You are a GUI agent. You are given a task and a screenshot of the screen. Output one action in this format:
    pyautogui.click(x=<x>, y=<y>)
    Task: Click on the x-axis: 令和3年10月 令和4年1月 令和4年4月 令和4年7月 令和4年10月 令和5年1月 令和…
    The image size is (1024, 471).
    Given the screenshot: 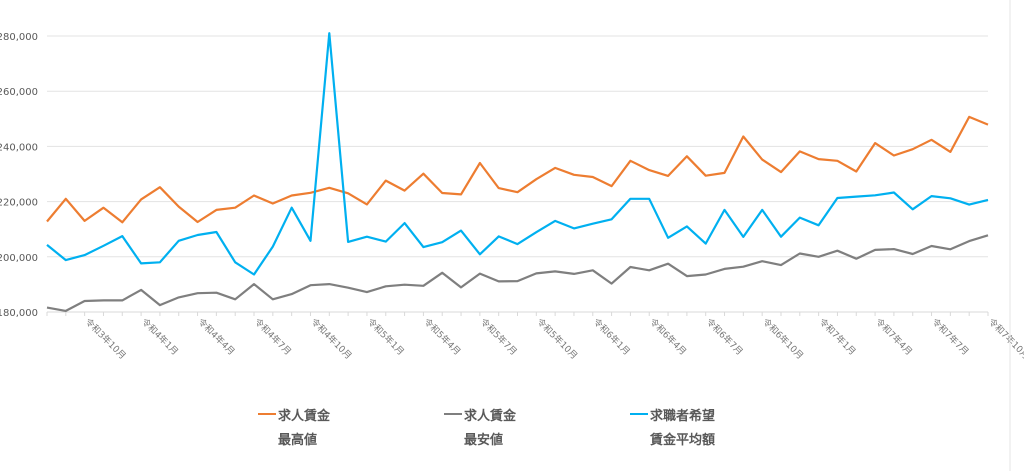 What is the action you would take?
    pyautogui.click(x=535, y=336)
    